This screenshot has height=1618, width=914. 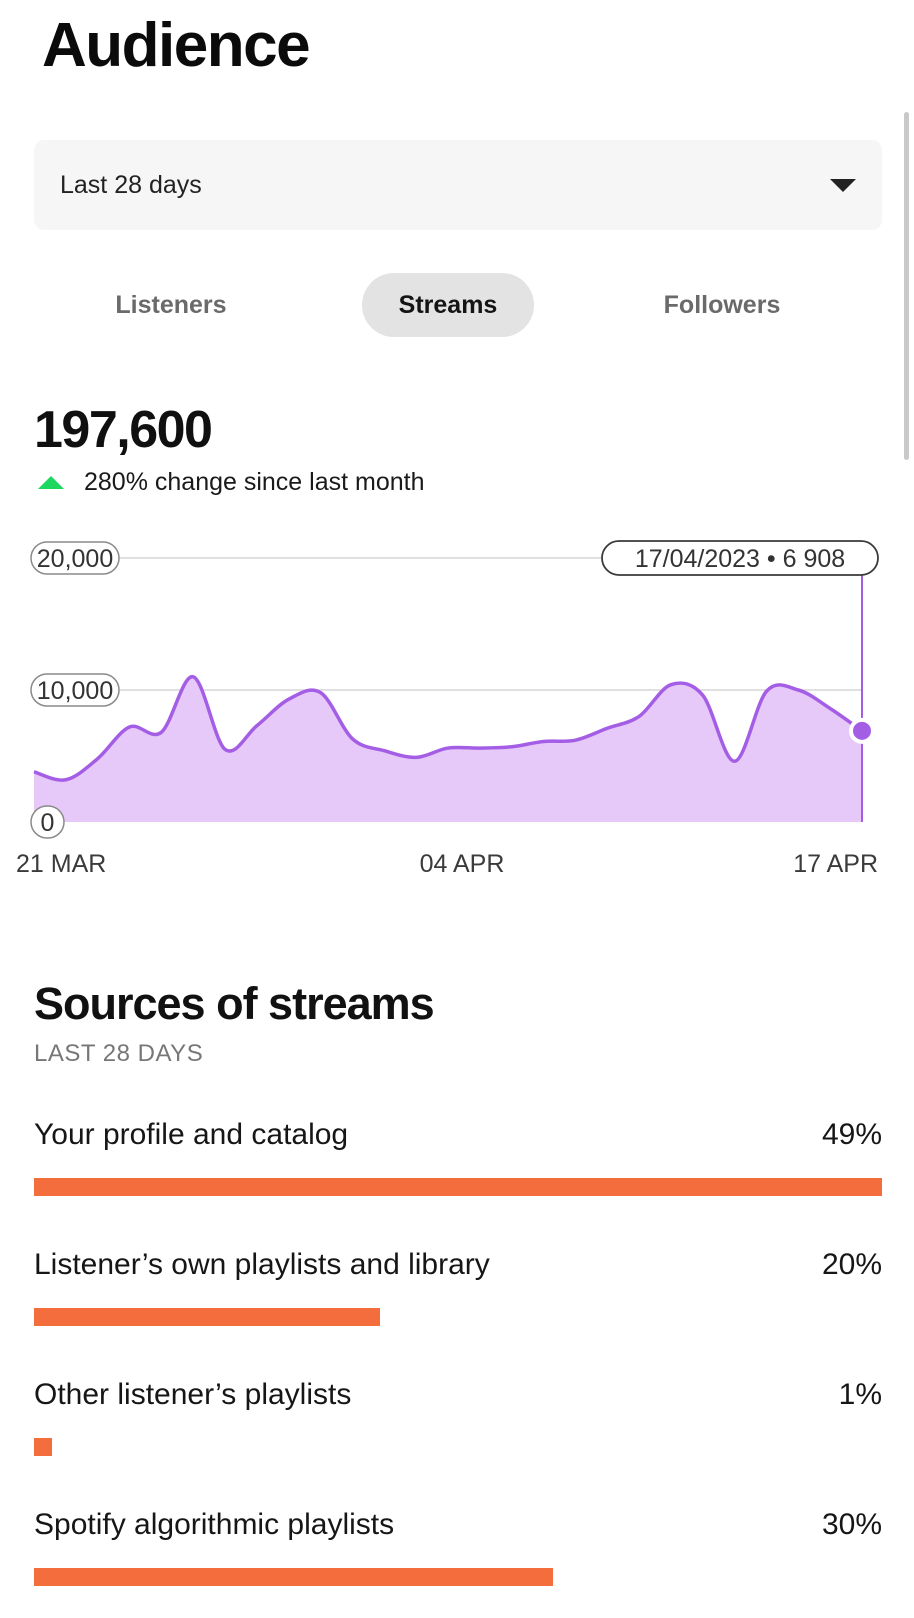 I want to click on source-percent: 1%, so click(x=860, y=1394).